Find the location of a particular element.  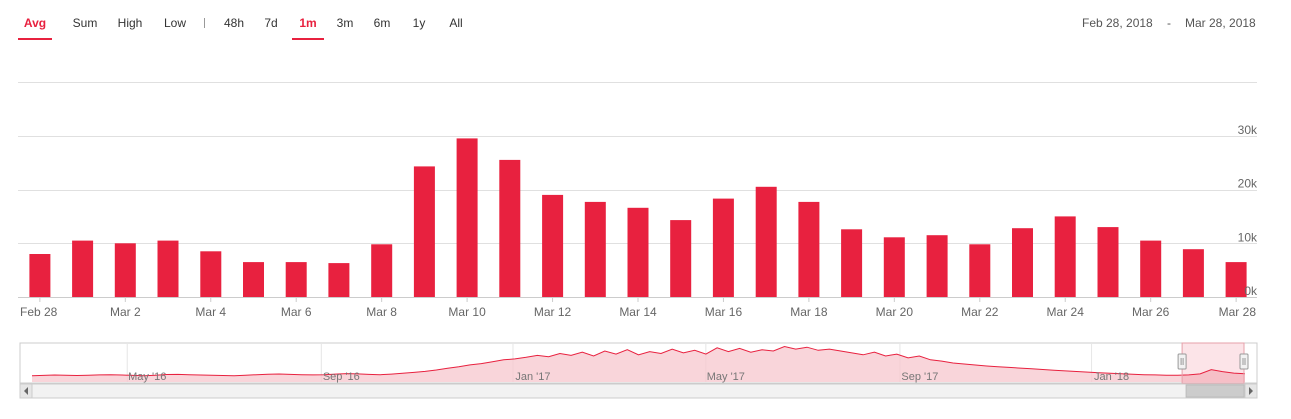

range-1y-button: 1y is located at coordinates (419, 23).